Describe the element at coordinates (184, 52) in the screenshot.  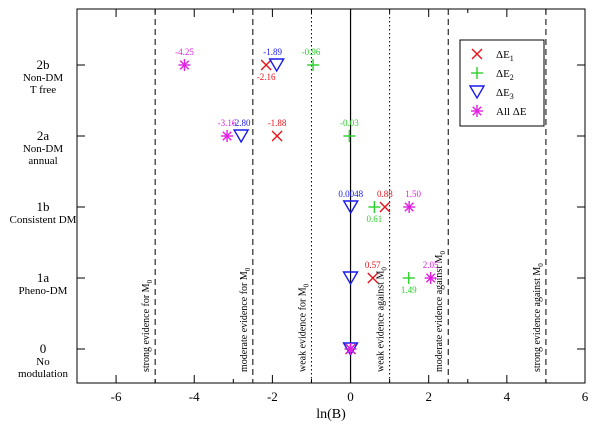
I see `data-label-all-e-2b: -4.25` at that location.